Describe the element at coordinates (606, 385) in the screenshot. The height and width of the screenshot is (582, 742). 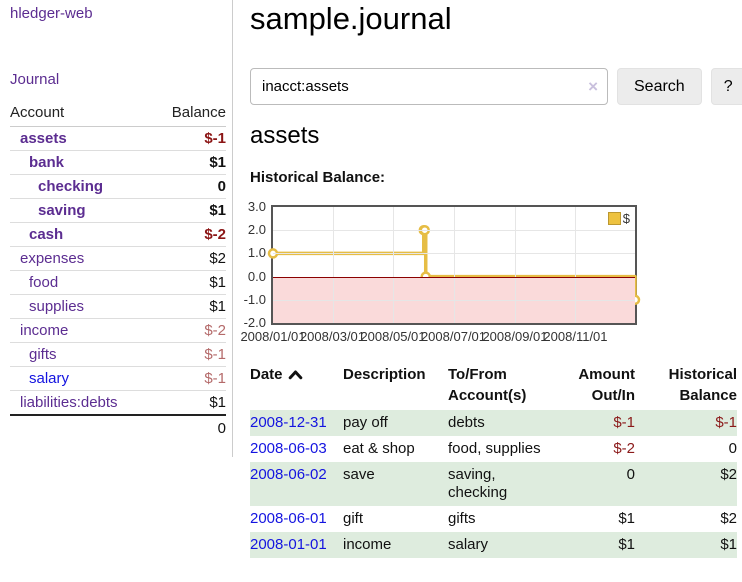
I see `register-header-amount: Amount Out/In` at that location.